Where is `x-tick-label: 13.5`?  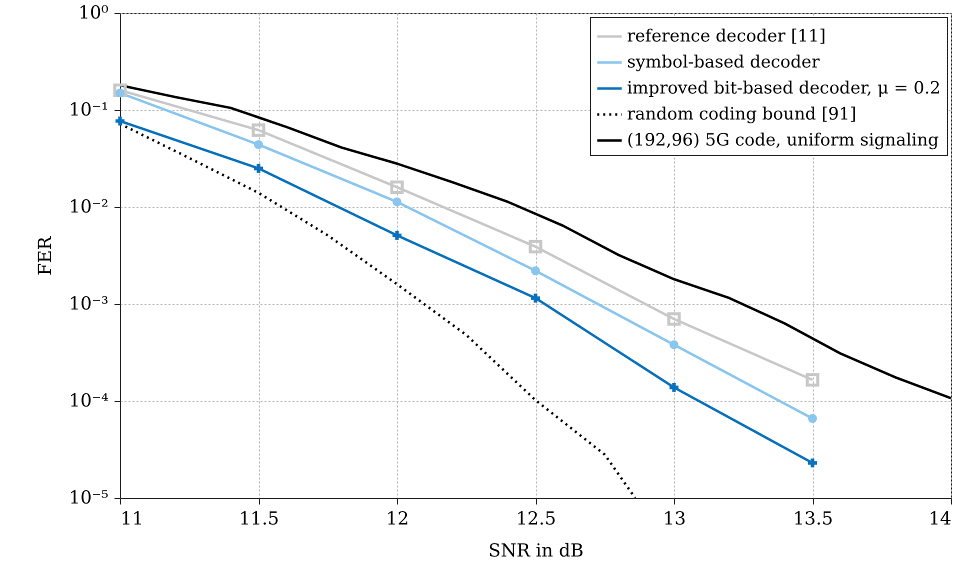 x-tick-label: 13.5 is located at coordinates (813, 519).